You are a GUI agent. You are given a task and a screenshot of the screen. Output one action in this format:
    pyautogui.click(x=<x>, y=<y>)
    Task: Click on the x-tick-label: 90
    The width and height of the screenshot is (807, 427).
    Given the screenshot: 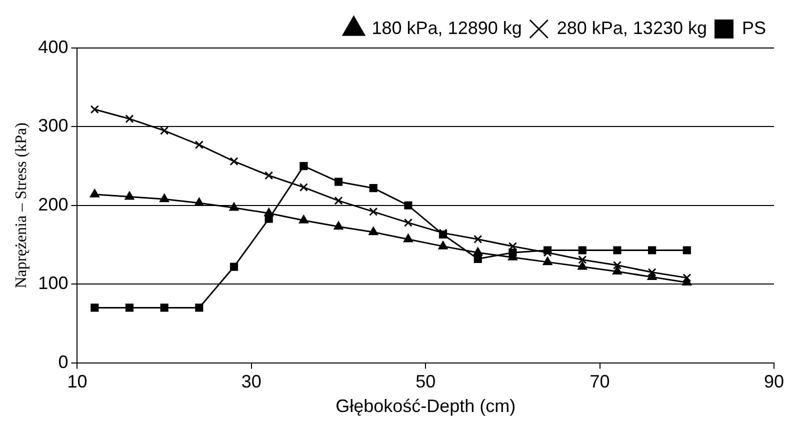 What is the action you would take?
    pyautogui.click(x=774, y=382)
    